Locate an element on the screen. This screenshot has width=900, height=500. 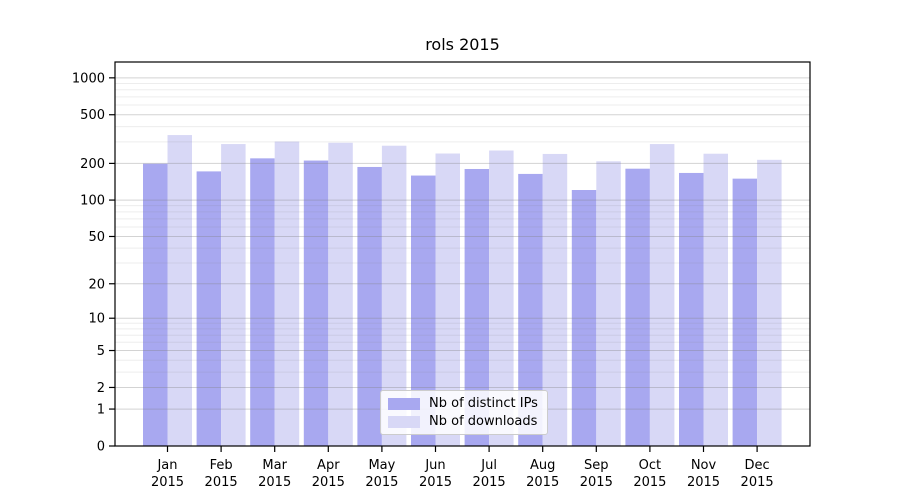
x-tick-label-month: Sep is located at coordinates (596, 465).